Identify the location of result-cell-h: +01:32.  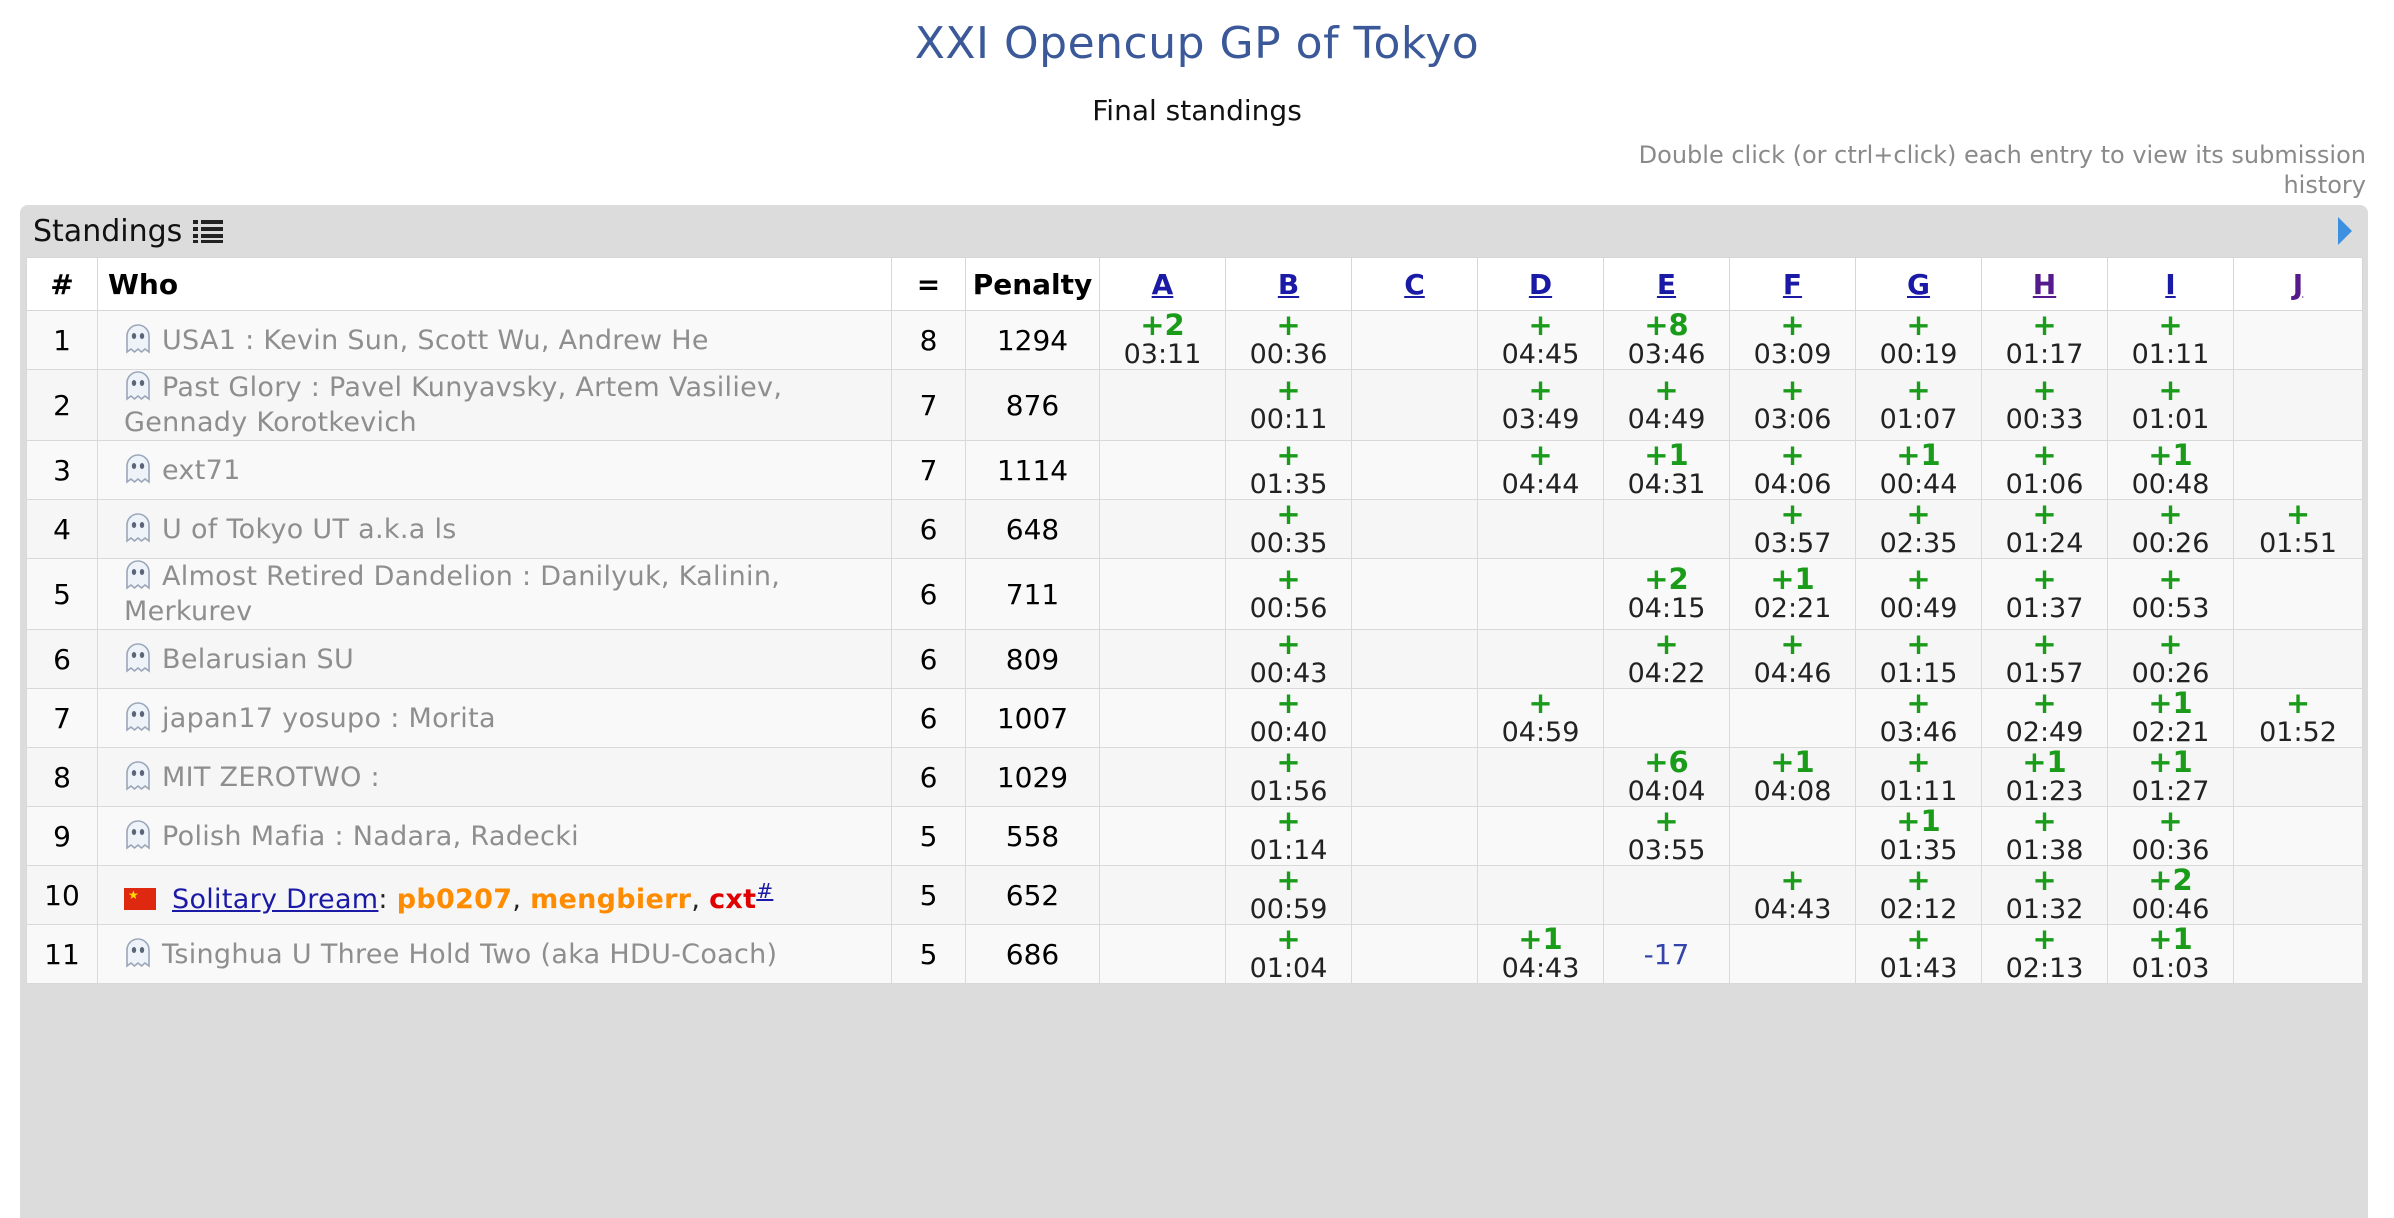
(2044, 895).